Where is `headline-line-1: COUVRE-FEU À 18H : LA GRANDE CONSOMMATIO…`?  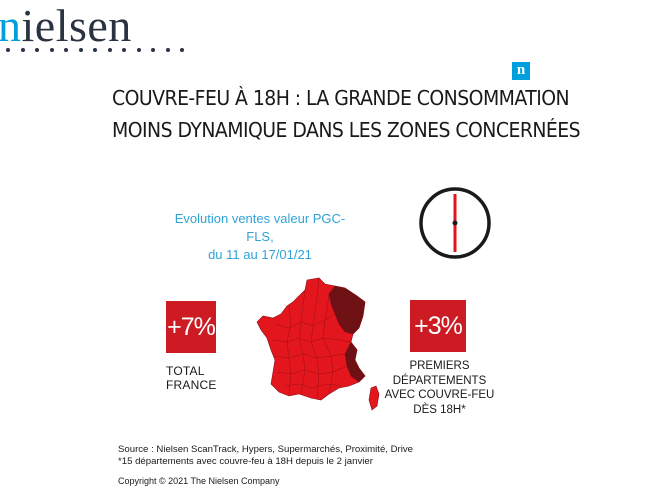
headline-line-1: COUVRE-FEU À 18H : LA GRANDE CONSOMMATIO… is located at coordinates (341, 98).